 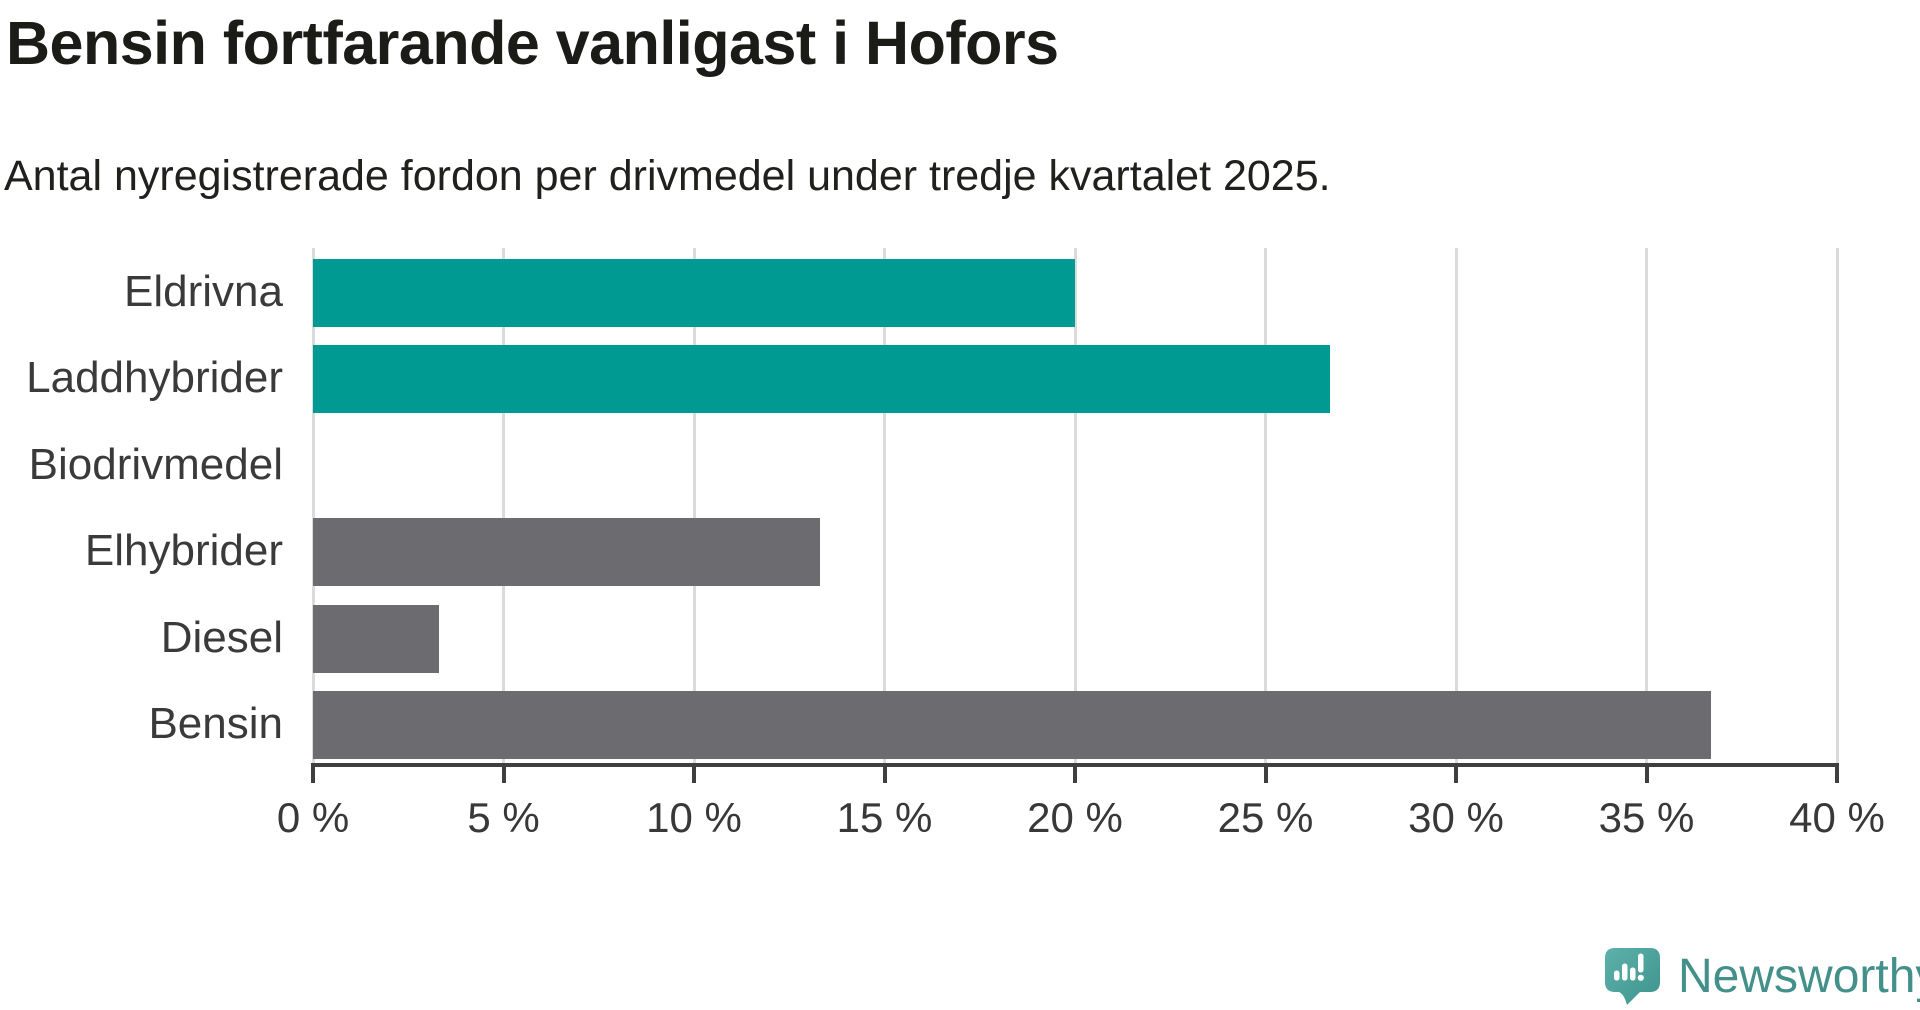 What do you see at coordinates (822, 379) in the screenshot?
I see `bar-laddhybrider` at bounding box center [822, 379].